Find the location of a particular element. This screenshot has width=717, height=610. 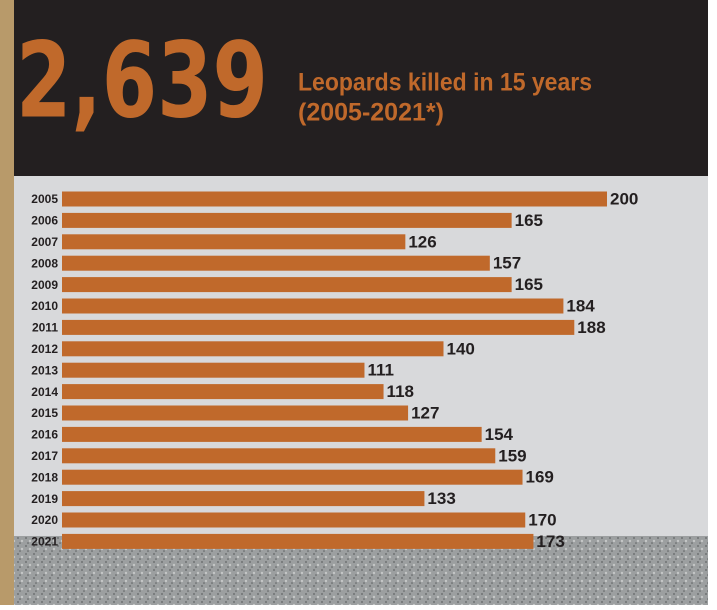

year-label: 2012 is located at coordinates (44, 349).